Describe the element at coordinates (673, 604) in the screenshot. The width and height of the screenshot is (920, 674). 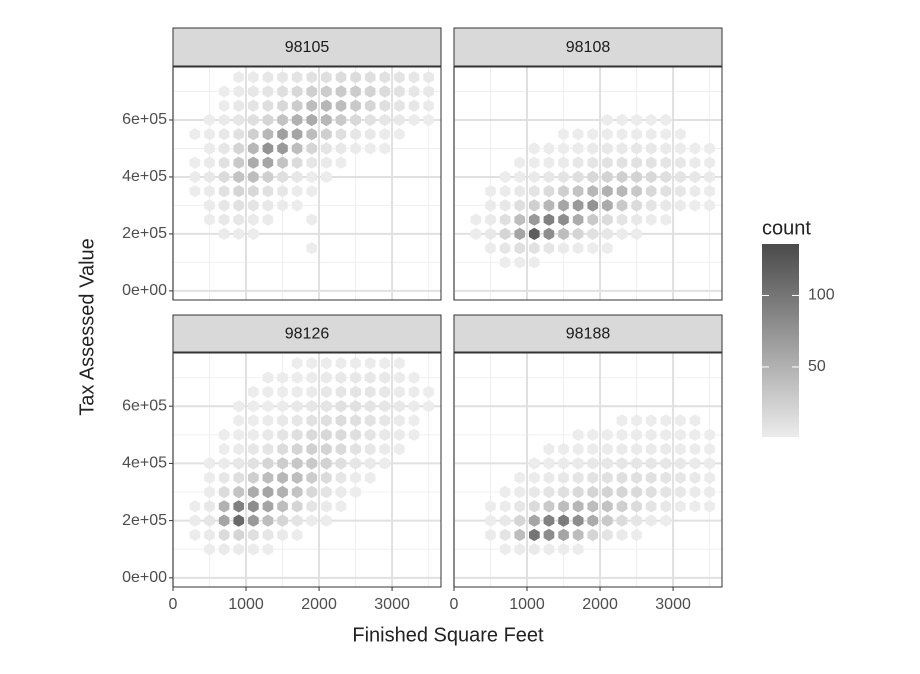
I see `x-tick-label: 3000` at that location.